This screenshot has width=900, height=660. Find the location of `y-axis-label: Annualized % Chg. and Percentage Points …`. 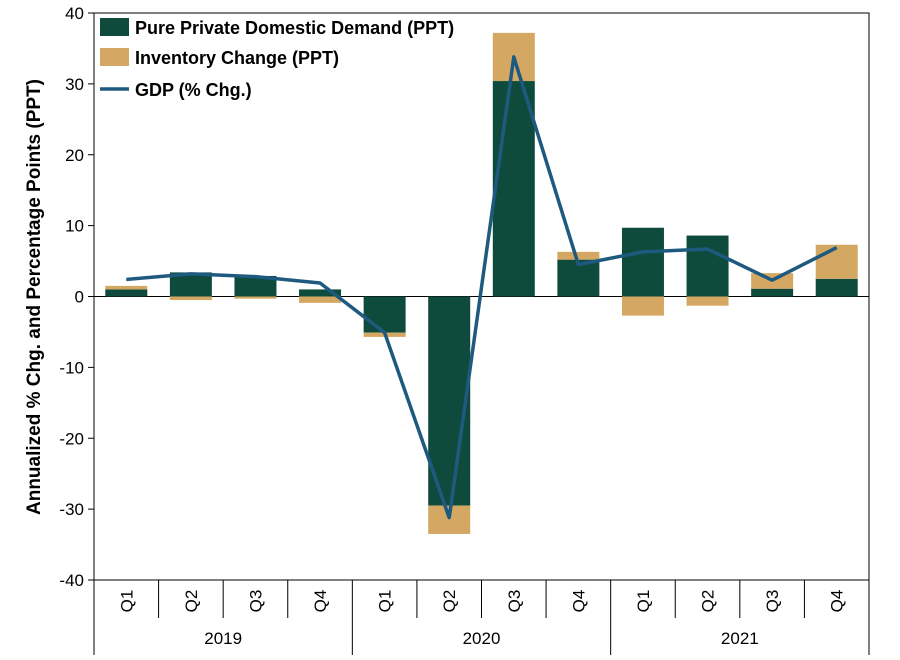

y-axis-label: Annualized % Chg. and Percentage Points … is located at coordinates (34, 297).